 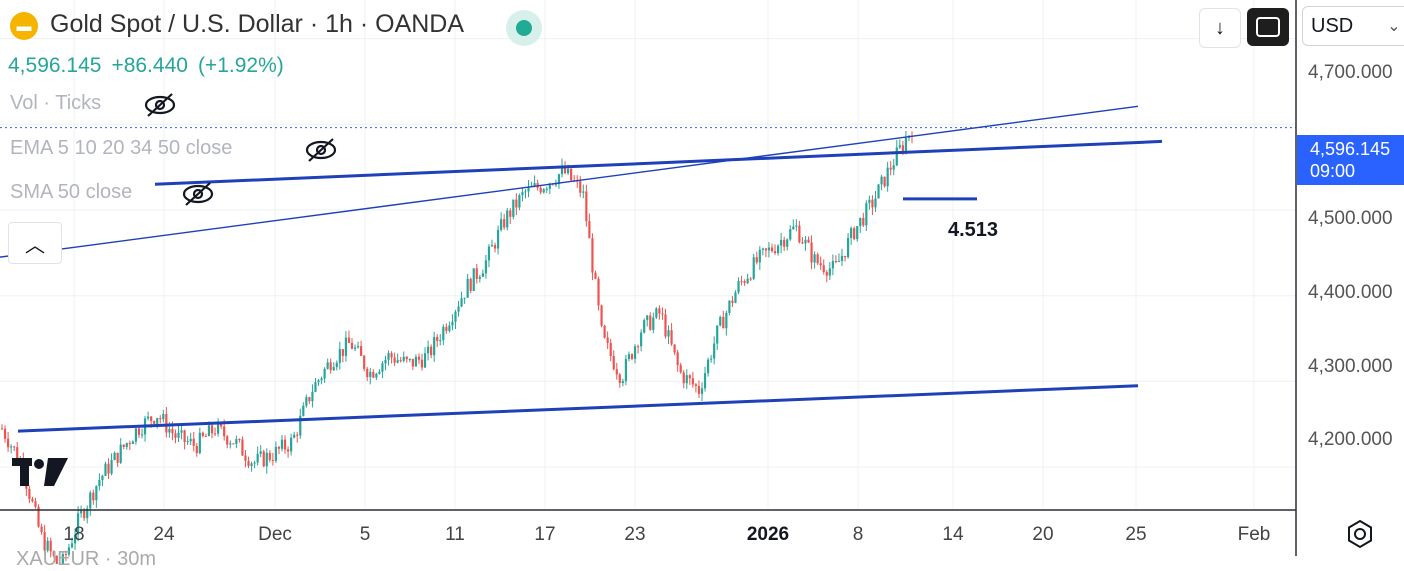 I want to click on price-change: +86.440, so click(x=149, y=65).